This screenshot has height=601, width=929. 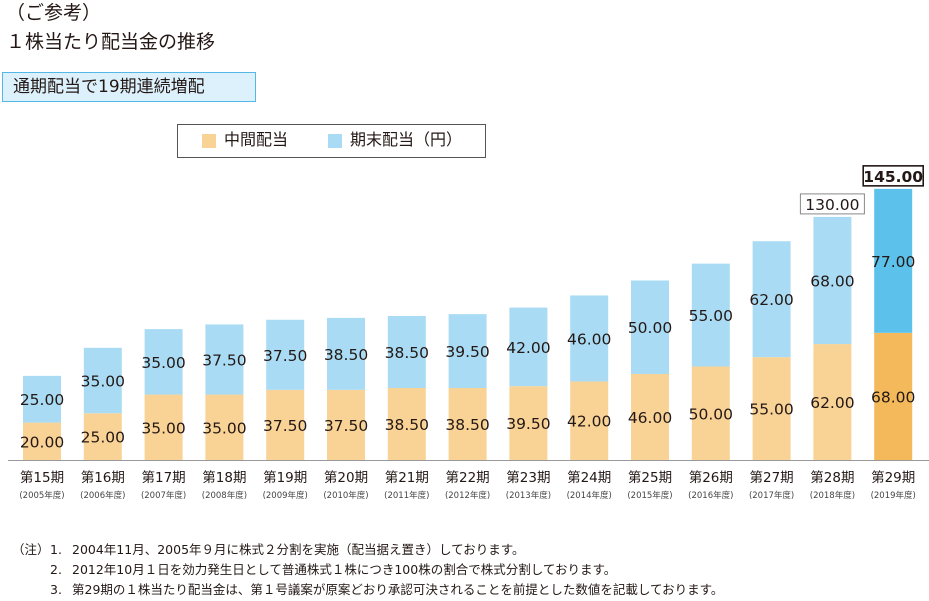 I want to click on x-tick-sublabel: (2011年度), so click(x=406, y=495).